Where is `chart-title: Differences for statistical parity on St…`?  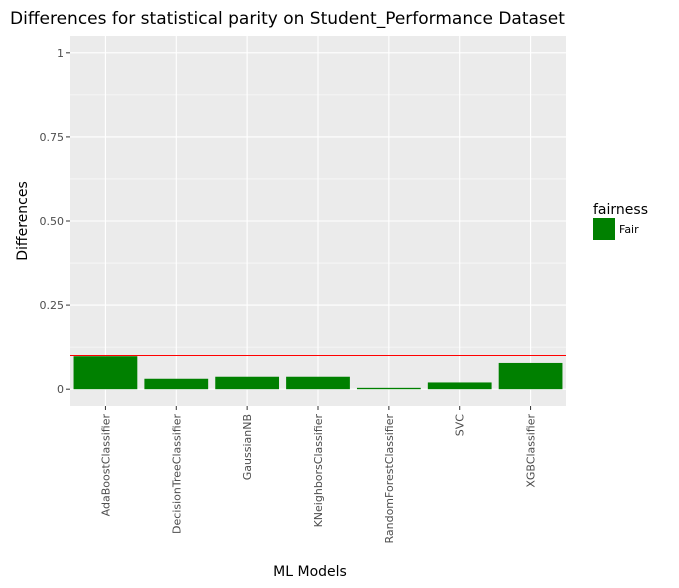 chart-title: Differences for statistical parity on St… is located at coordinates (287, 19).